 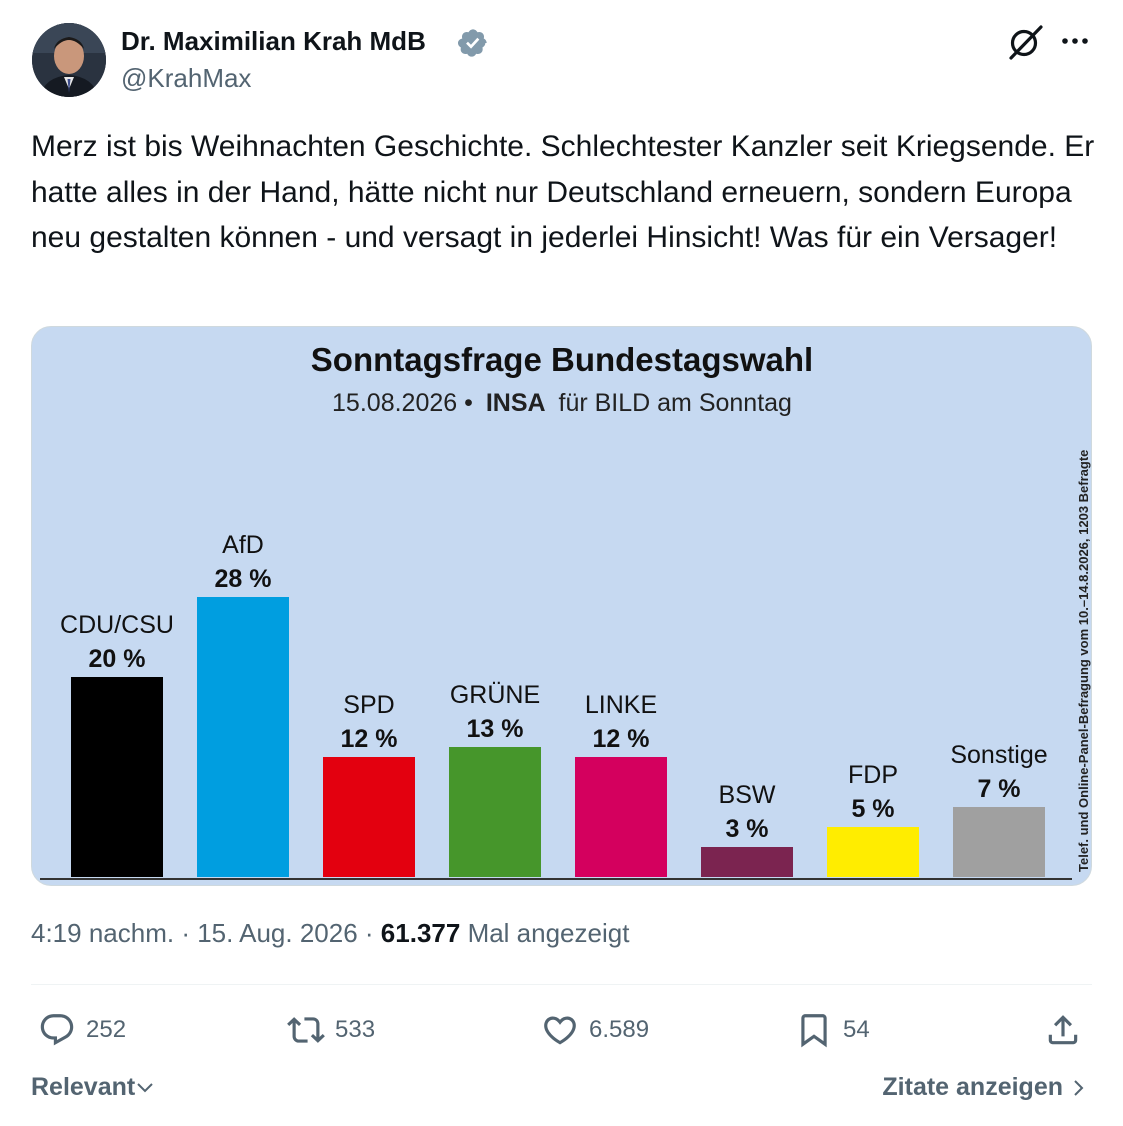 What do you see at coordinates (560, 1030) in the screenshot?
I see `heart-icon` at bounding box center [560, 1030].